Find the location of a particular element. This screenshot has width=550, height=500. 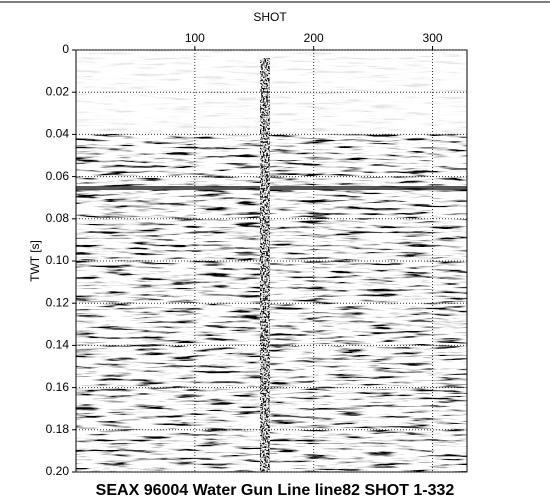

y-tick-label: 0.08 is located at coordinates (58, 218).